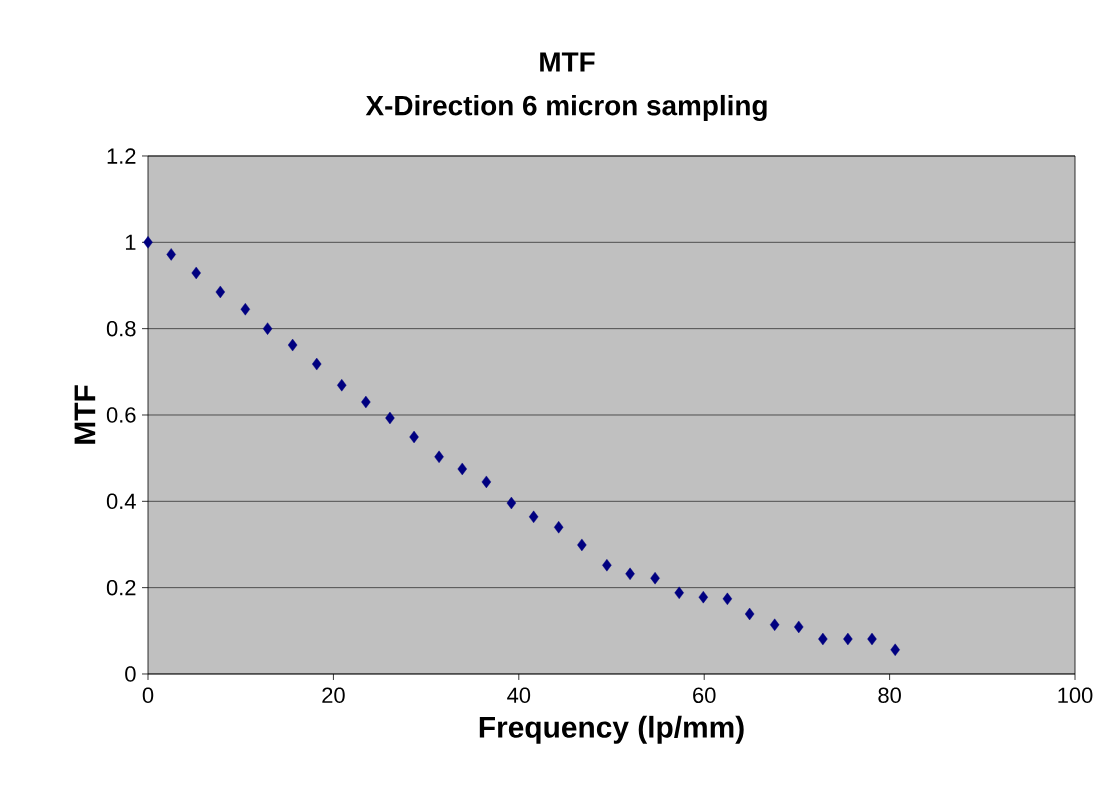 The width and height of the screenshot is (1115, 808). Describe the element at coordinates (130, 242) in the screenshot. I see `y-tick-label: 1` at that location.